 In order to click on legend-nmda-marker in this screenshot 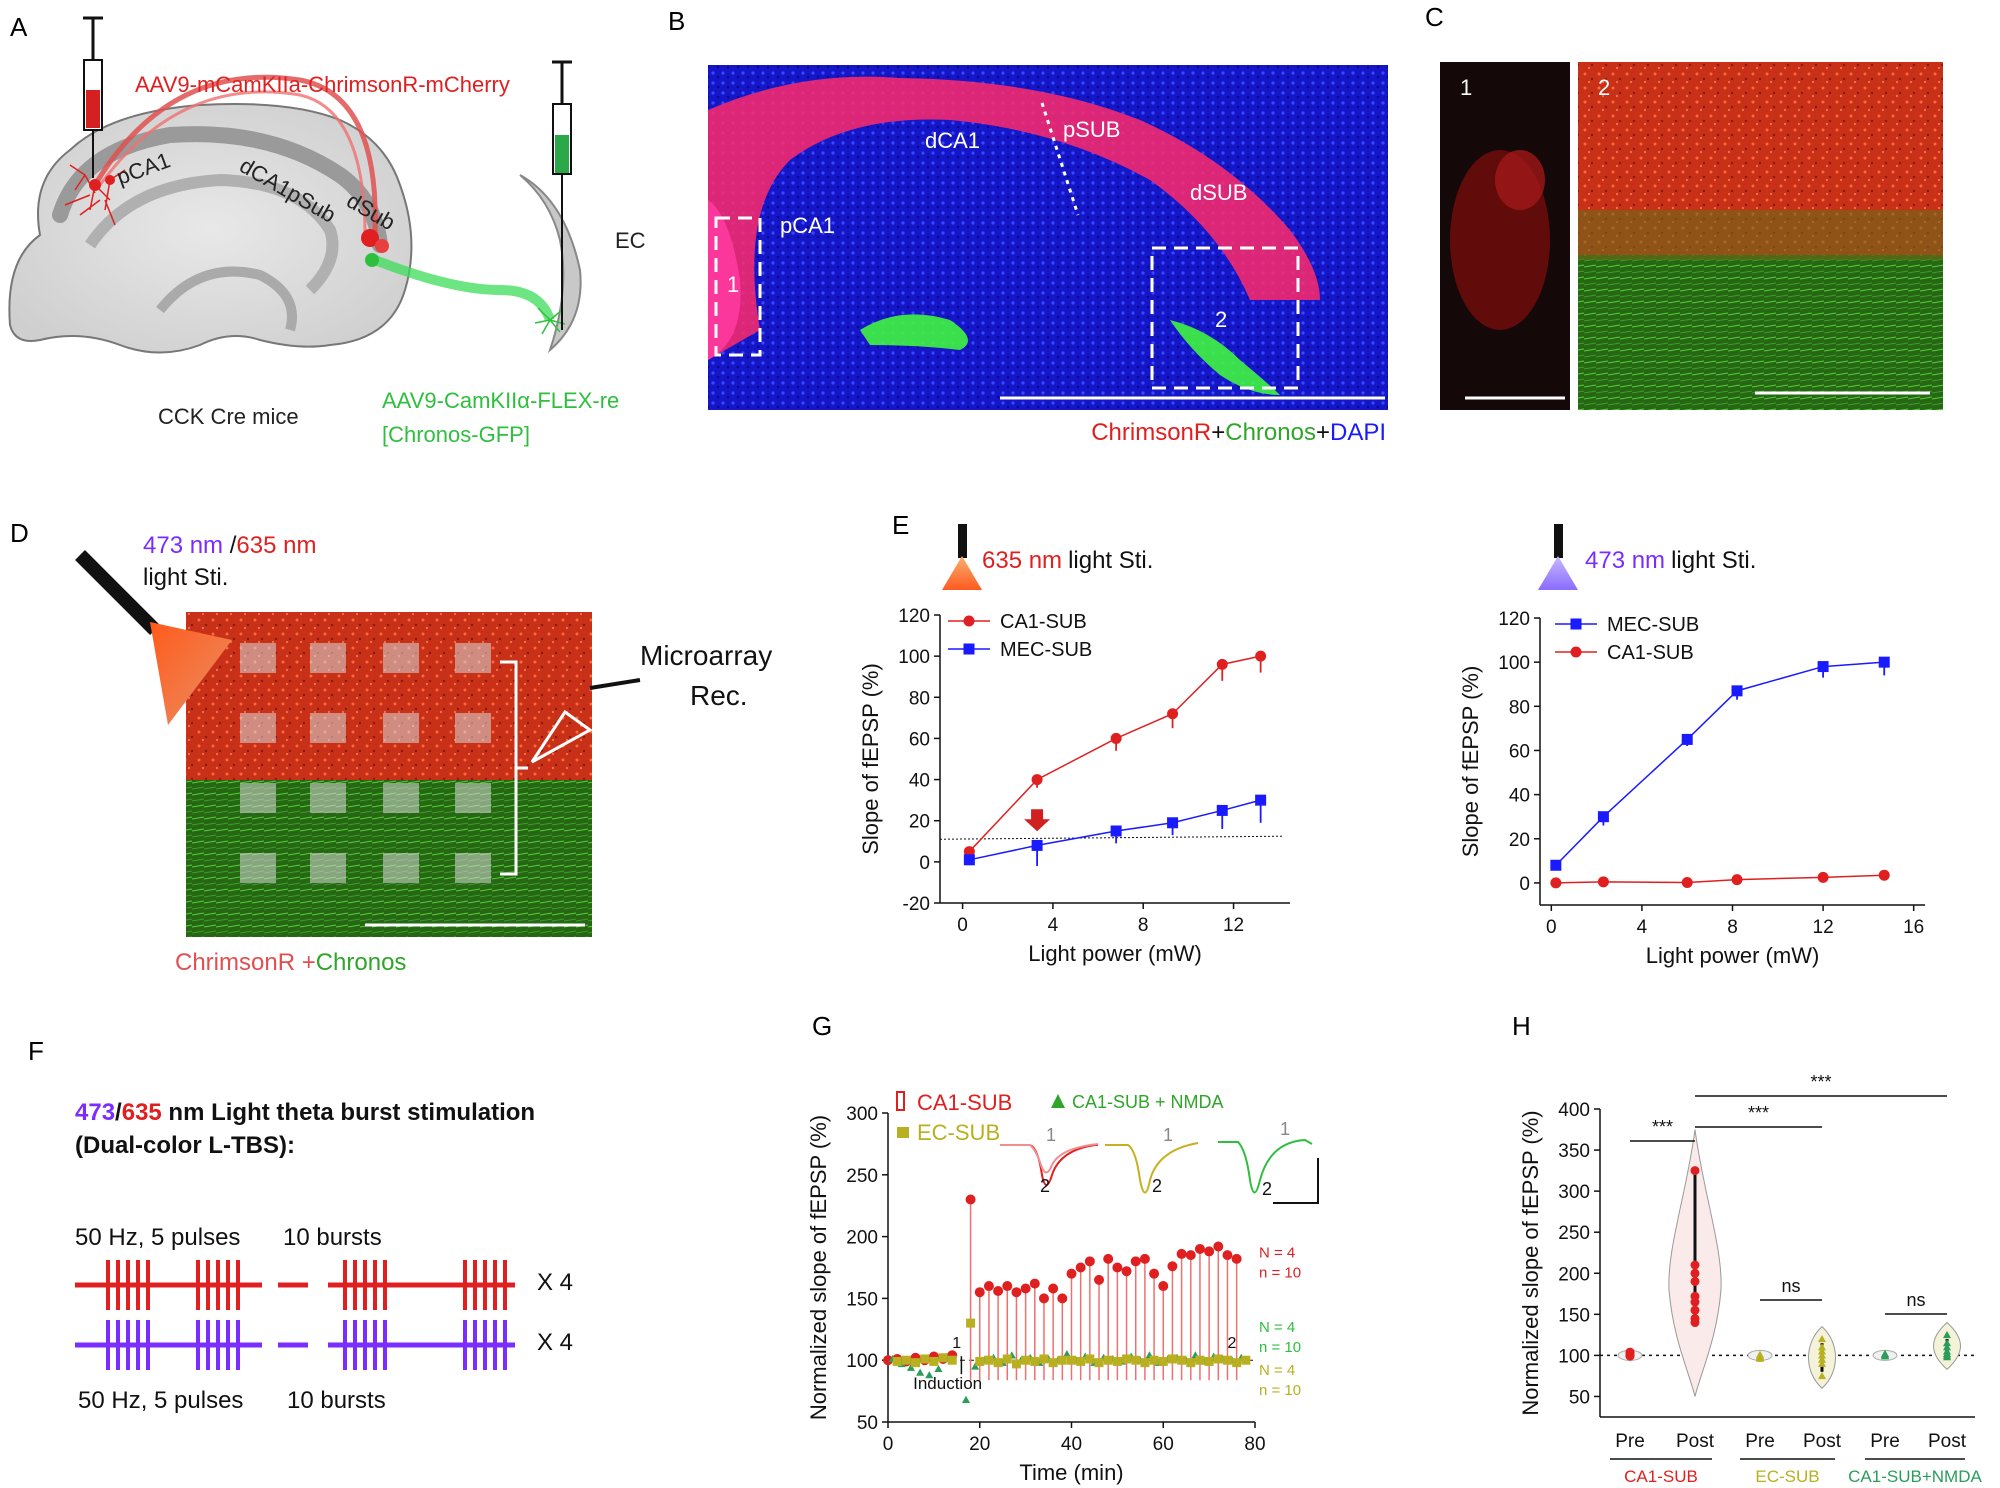, I will do `click(1058, 1101)`.